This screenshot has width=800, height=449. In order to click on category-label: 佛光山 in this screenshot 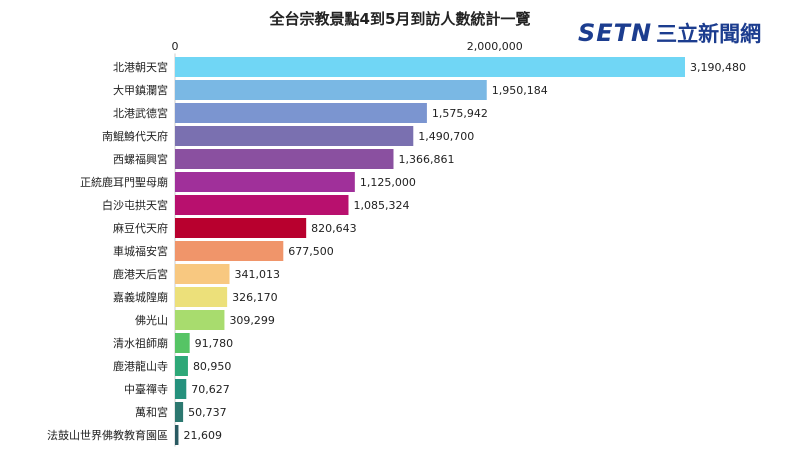, I will do `click(151, 320)`.